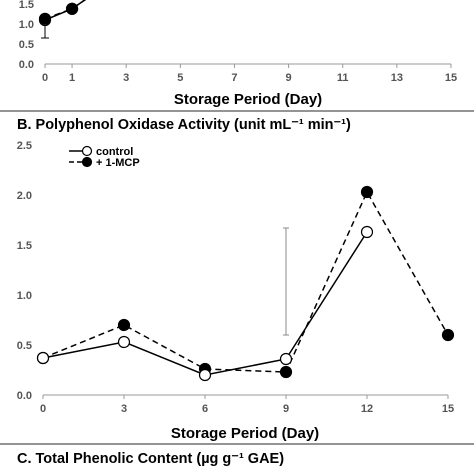 This screenshot has height=474, width=474. What do you see at coordinates (26, 45) in the screenshot?
I see `panel-a-y-tick-label: 0.5` at bounding box center [26, 45].